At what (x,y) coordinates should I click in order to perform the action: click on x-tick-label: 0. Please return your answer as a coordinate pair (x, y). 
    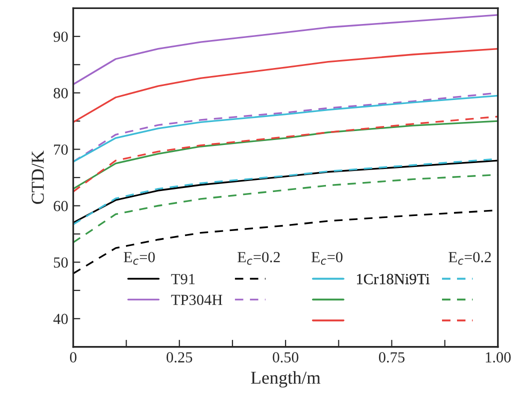
    Looking at the image, I should click on (73, 357).